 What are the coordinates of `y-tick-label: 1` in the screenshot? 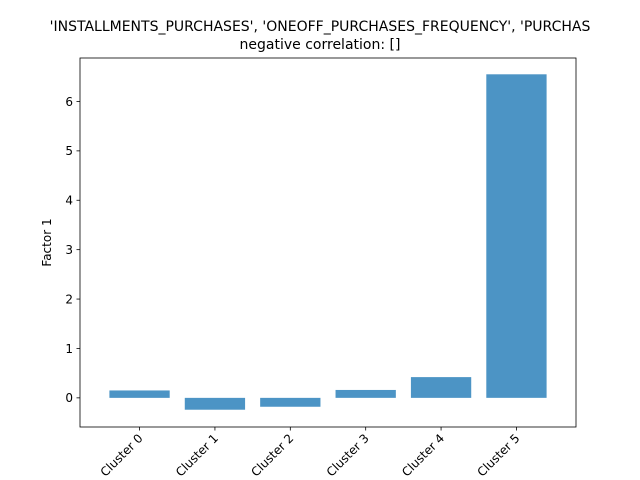 It's located at (69, 349).